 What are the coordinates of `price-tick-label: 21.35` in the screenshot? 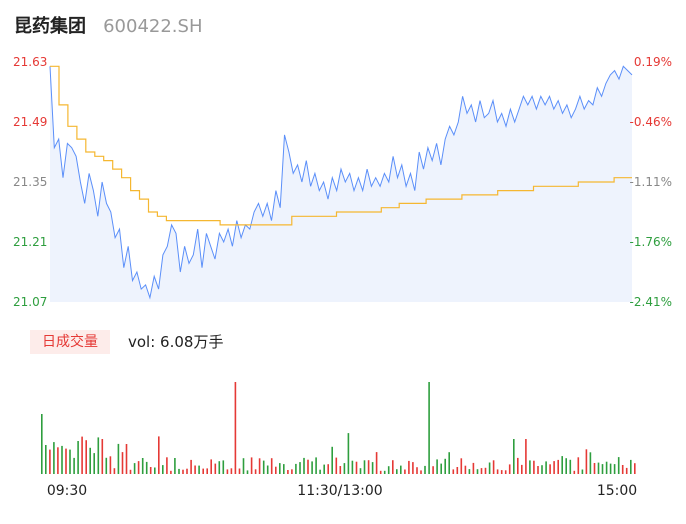 It's located at (30, 182).